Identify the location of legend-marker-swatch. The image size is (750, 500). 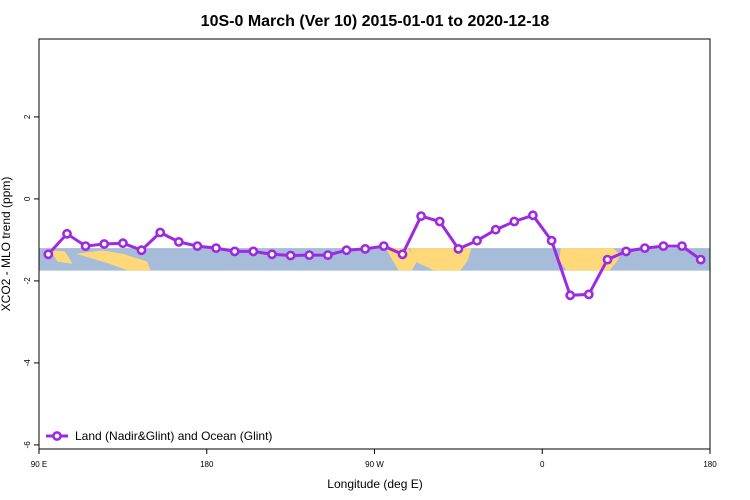
(57, 436).